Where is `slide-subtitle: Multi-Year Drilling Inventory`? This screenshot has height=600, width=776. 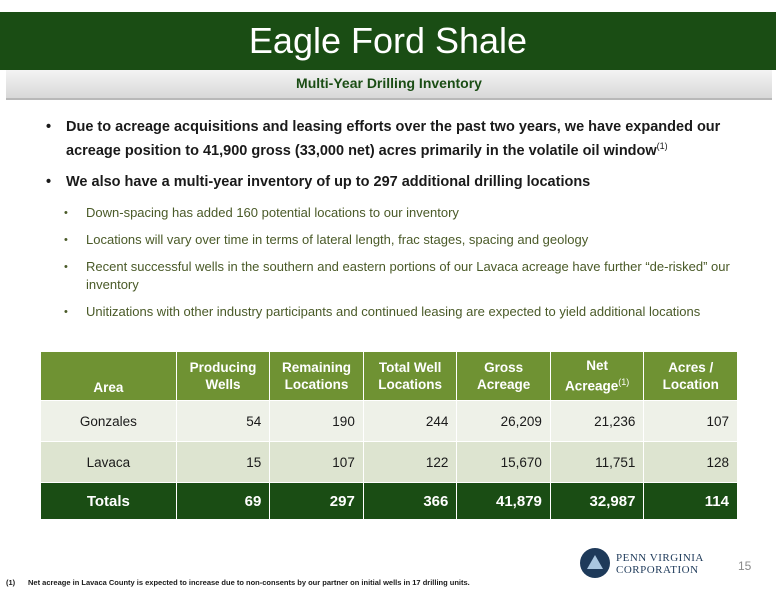
slide-subtitle: Multi-Year Drilling Inventory is located at coordinates (389, 83).